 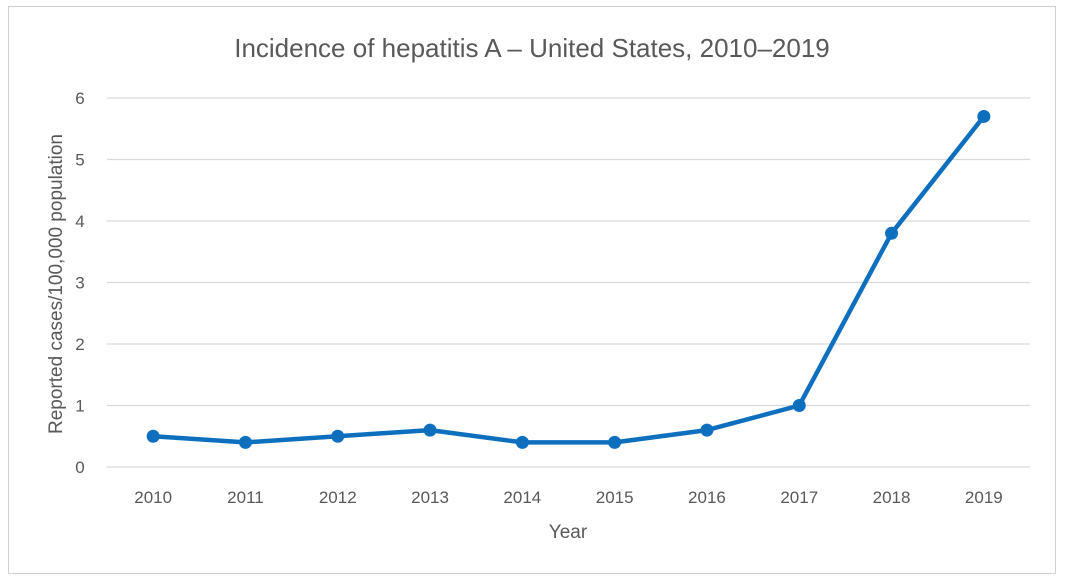 I want to click on x-tick-label: 2011, so click(x=245, y=497).